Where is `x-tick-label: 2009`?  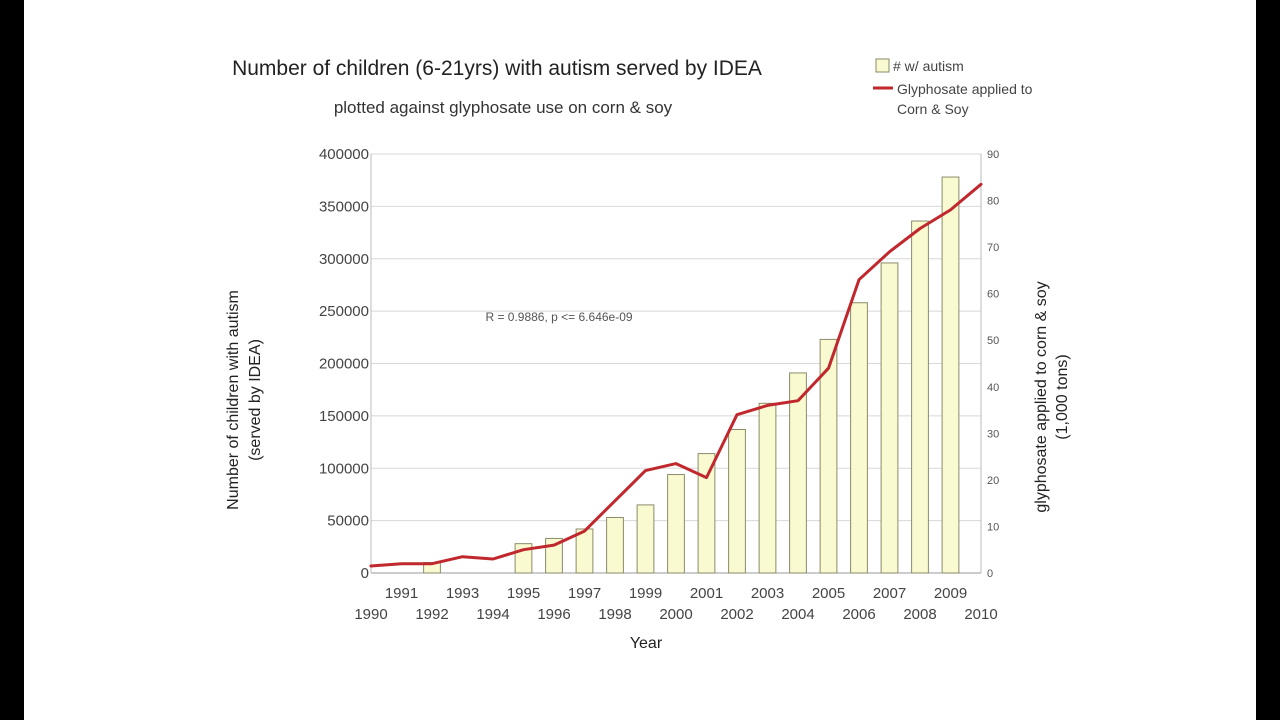 x-tick-label: 2009 is located at coordinates (950, 593).